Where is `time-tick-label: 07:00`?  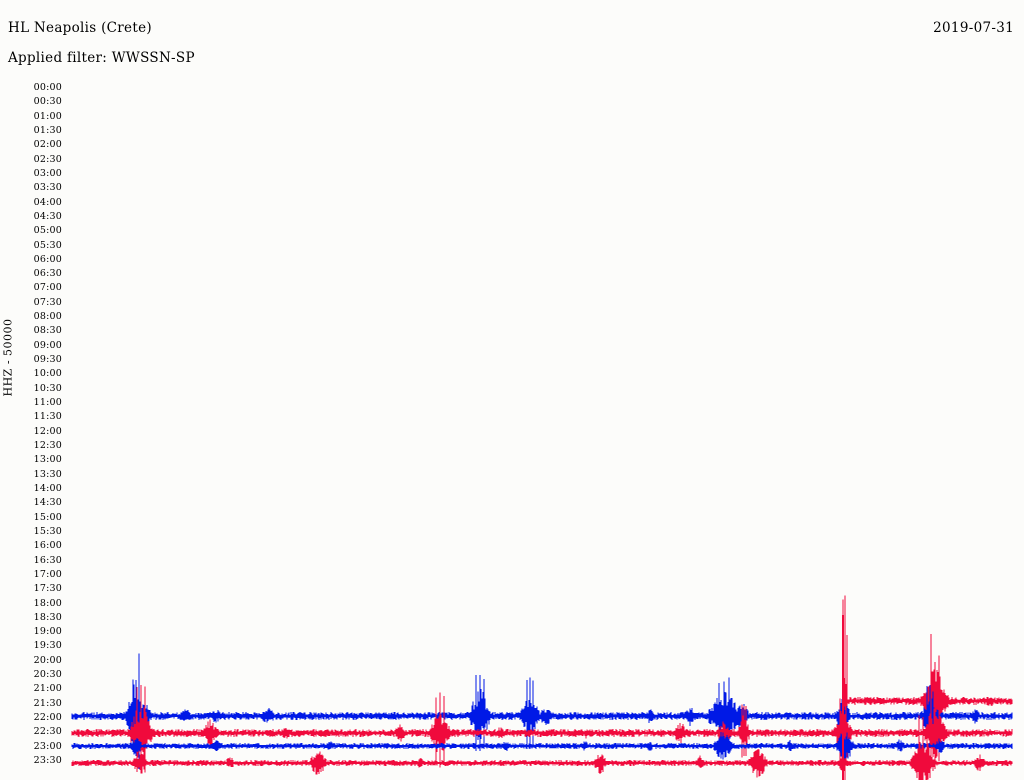
time-tick-label: 07:00 is located at coordinates (47, 288).